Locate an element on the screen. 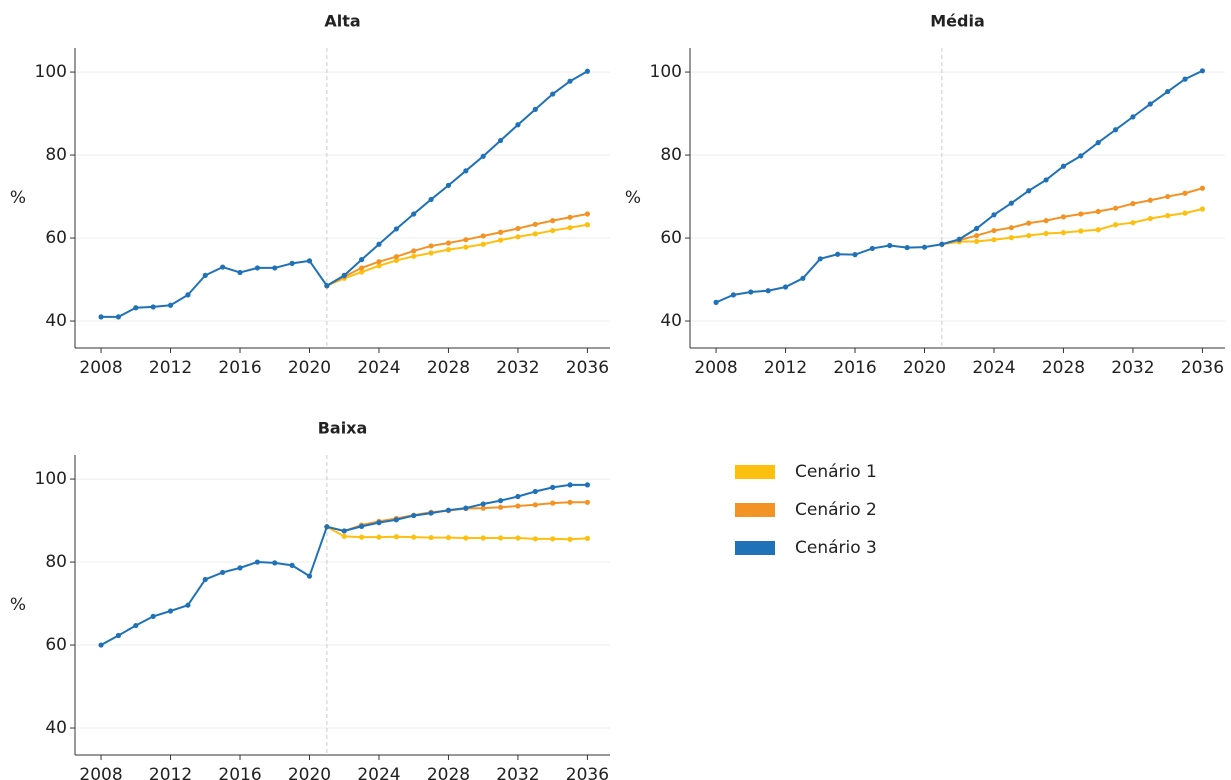 The height and width of the screenshot is (780, 1231). x-tick-label: 2036 is located at coordinates (587, 368).